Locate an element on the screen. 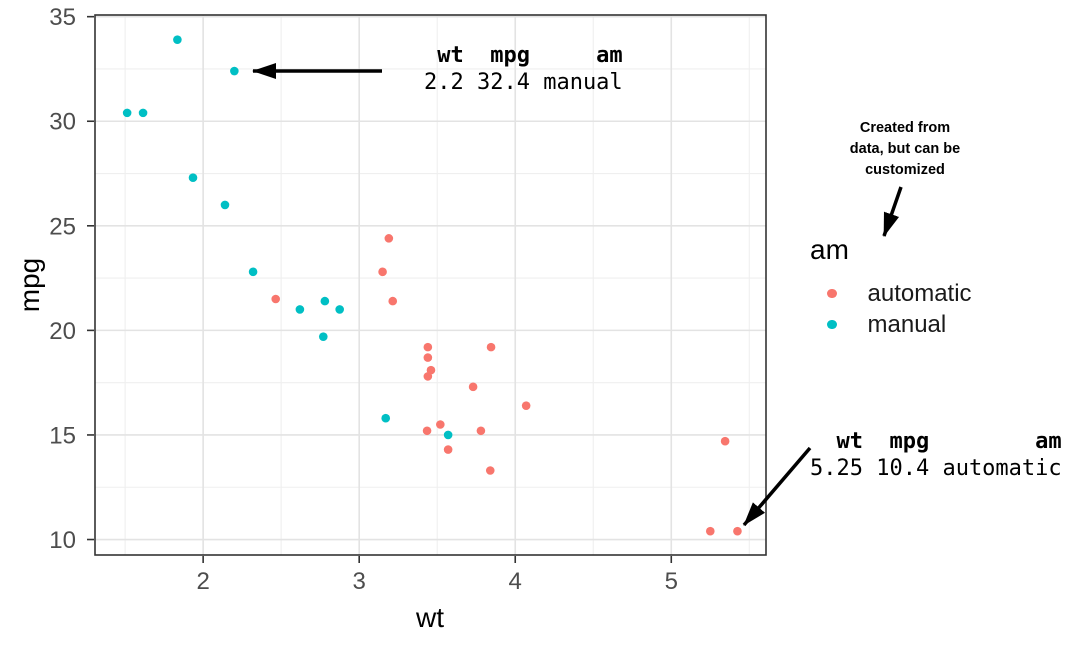  legend-items: automatic manual is located at coordinates (891, 309).